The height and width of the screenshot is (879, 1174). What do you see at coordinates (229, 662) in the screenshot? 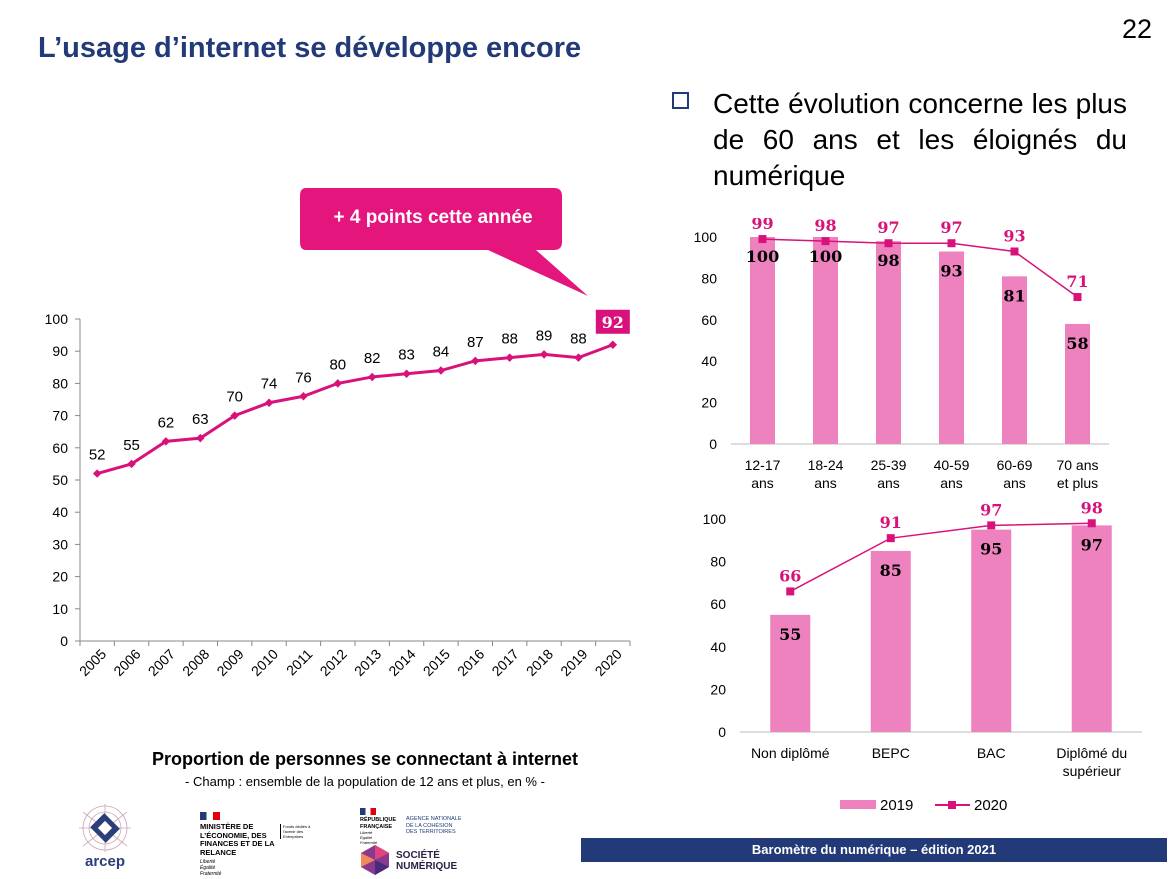
I see `x-tick-label: 2009` at bounding box center [229, 662].